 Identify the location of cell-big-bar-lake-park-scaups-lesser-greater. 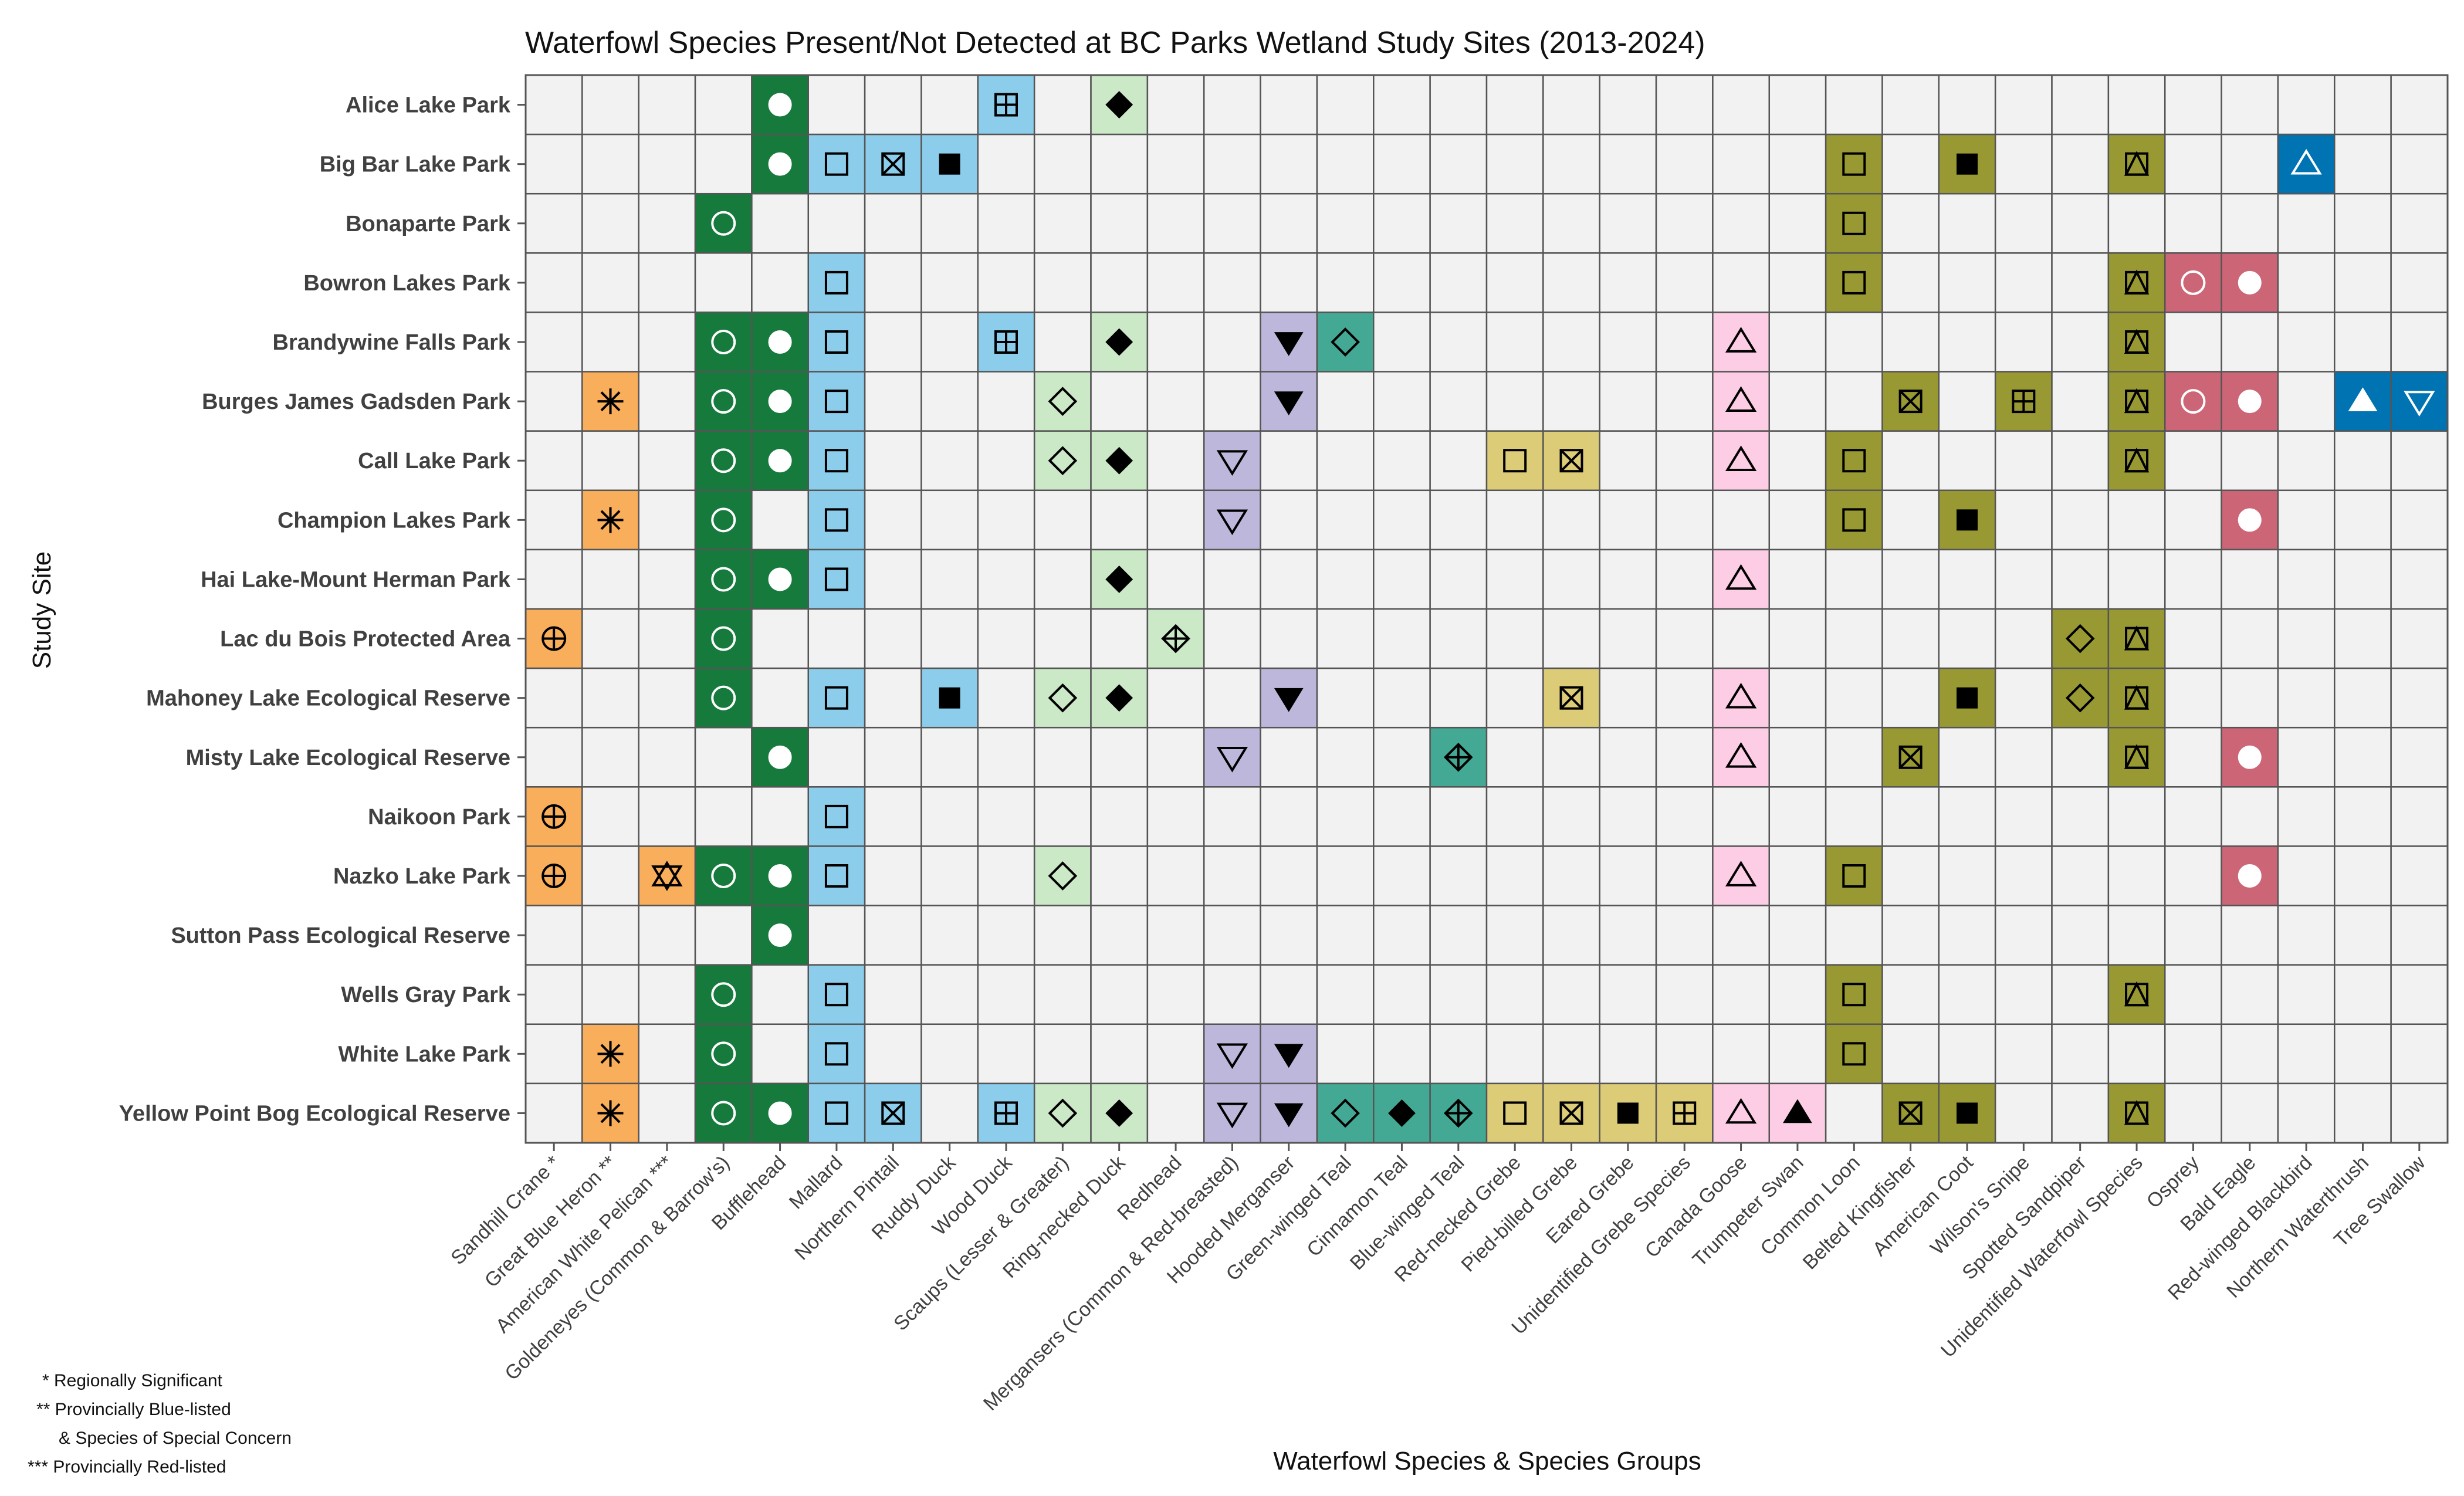
(1062, 164).